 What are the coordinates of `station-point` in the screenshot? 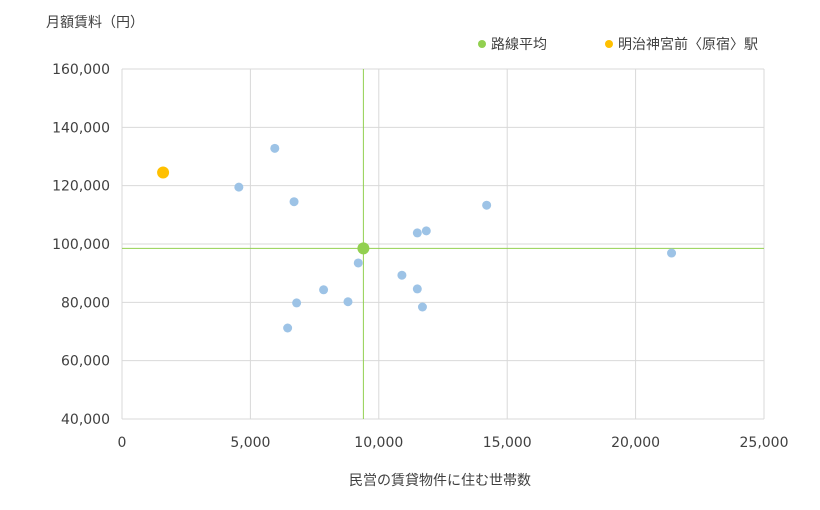 It's located at (163, 172).